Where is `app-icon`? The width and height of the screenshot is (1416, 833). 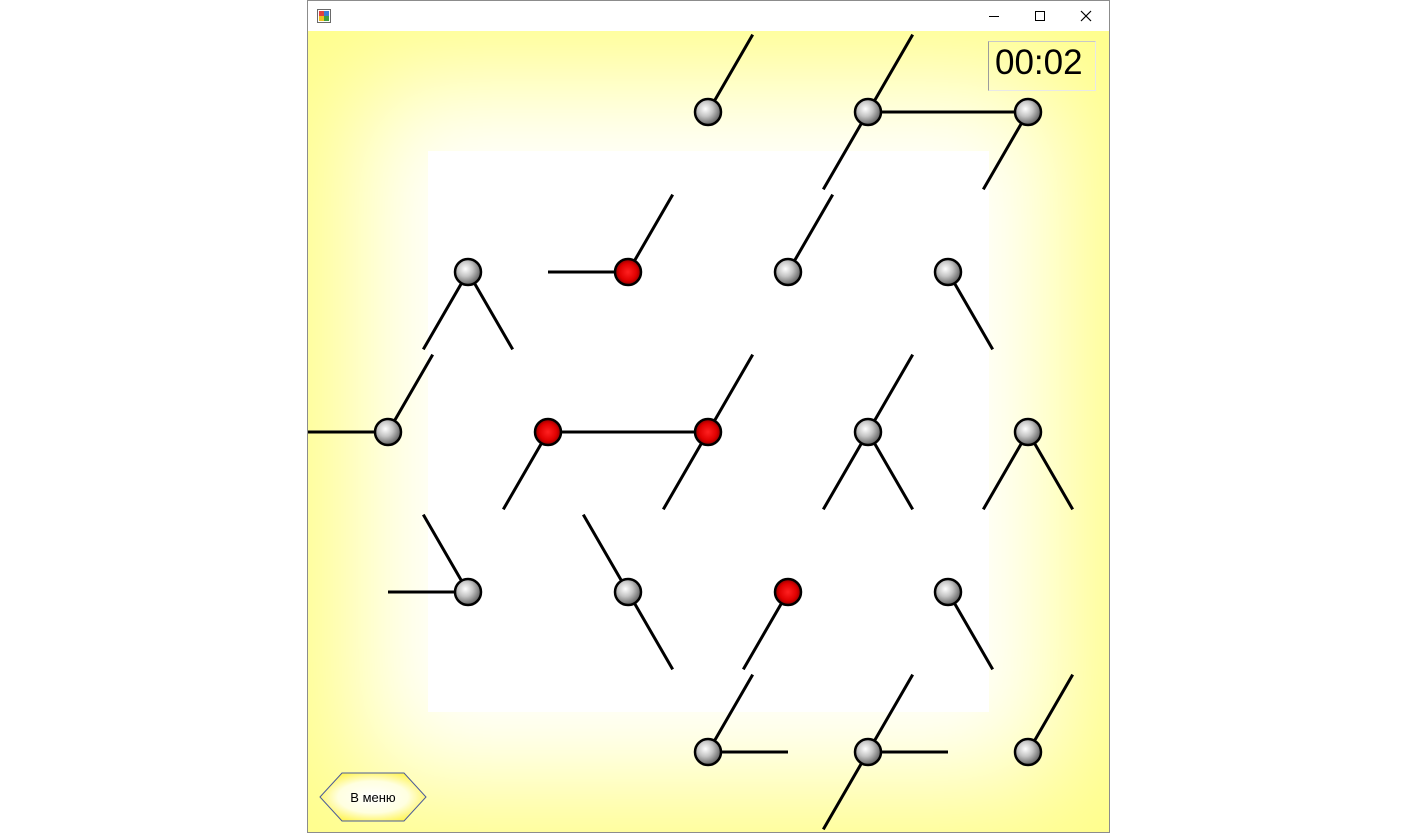
app-icon is located at coordinates (324, 16).